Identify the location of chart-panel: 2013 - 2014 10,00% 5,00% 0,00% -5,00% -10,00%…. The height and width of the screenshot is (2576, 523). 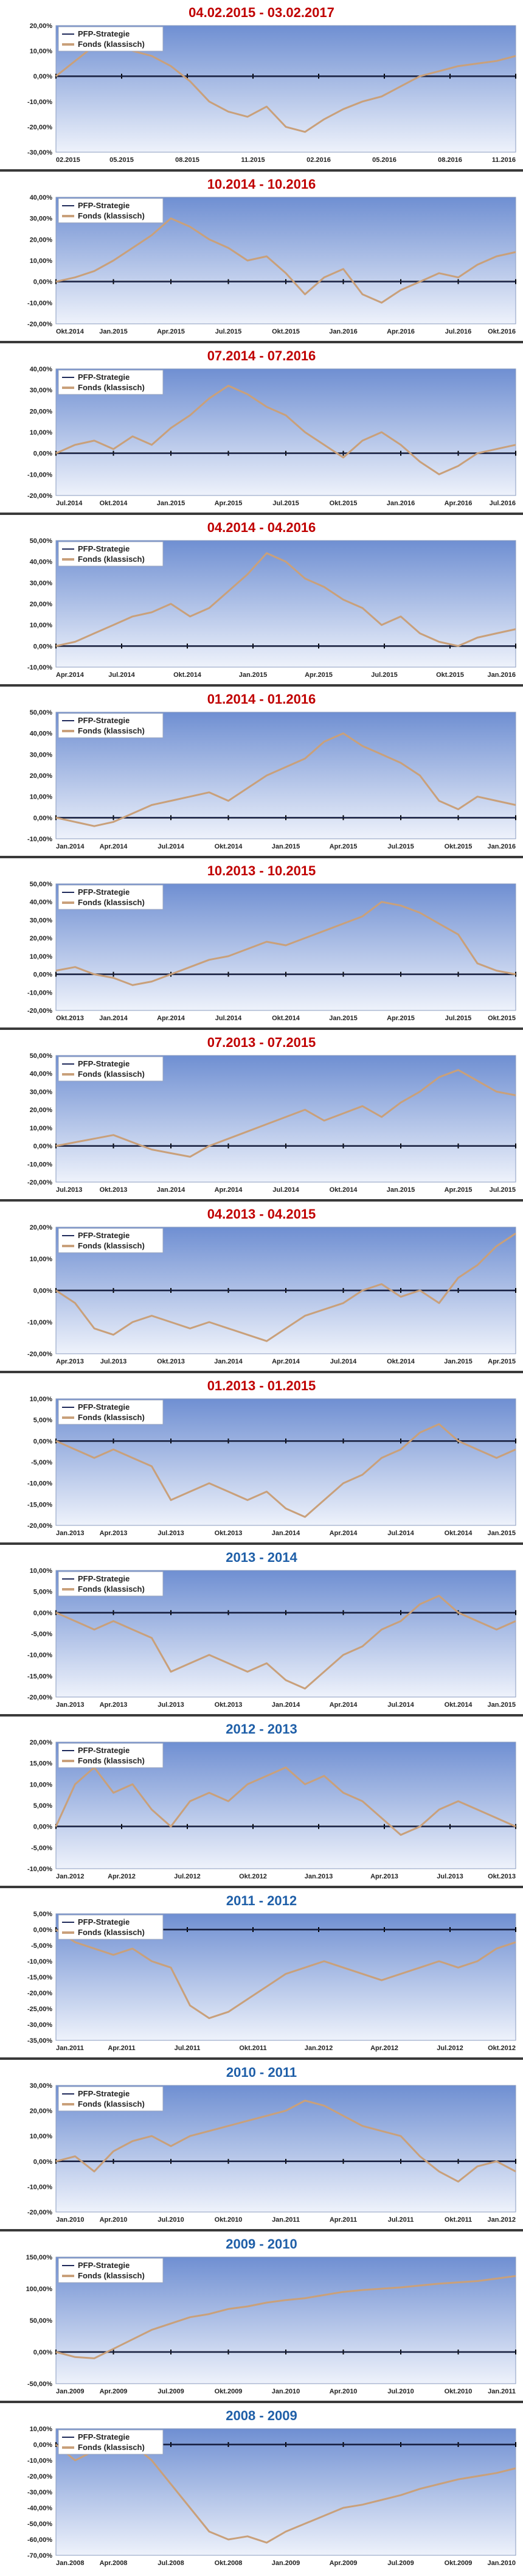
(261, 1631).